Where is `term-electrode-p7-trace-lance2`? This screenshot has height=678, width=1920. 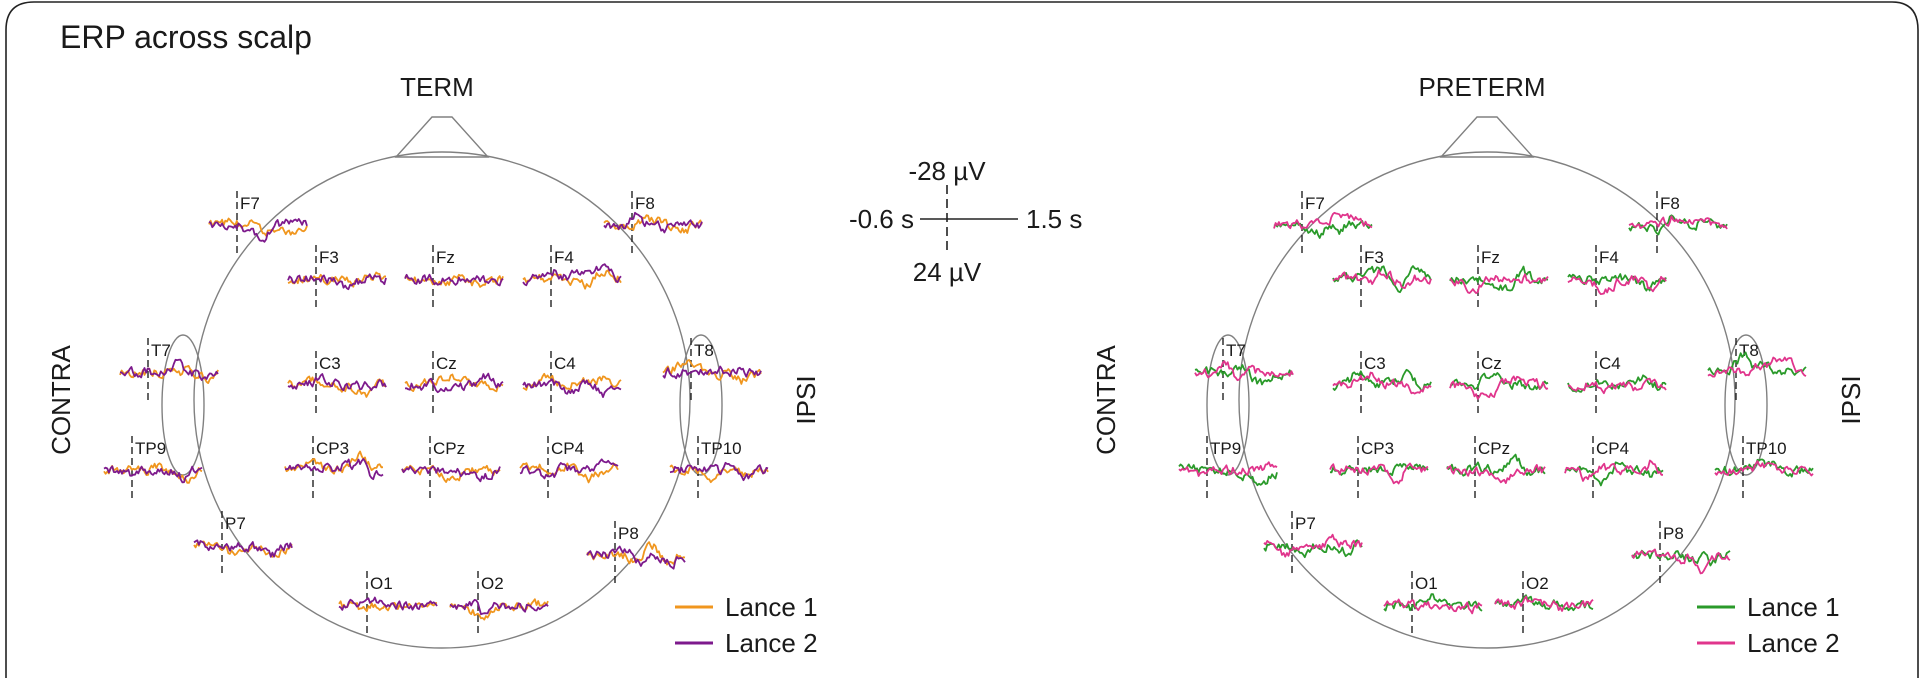 term-electrode-p7-trace-lance2 is located at coordinates (243, 548).